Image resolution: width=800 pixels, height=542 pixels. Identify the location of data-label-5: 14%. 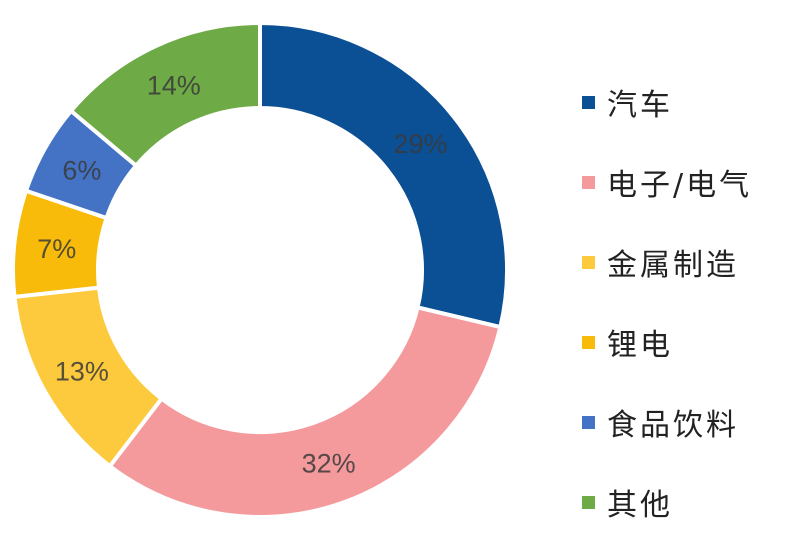
(174, 86).